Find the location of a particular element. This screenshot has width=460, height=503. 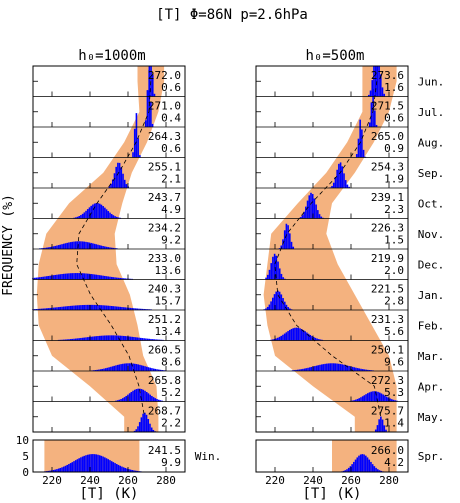

sd-value: 5.2 is located at coordinates (171, 392).